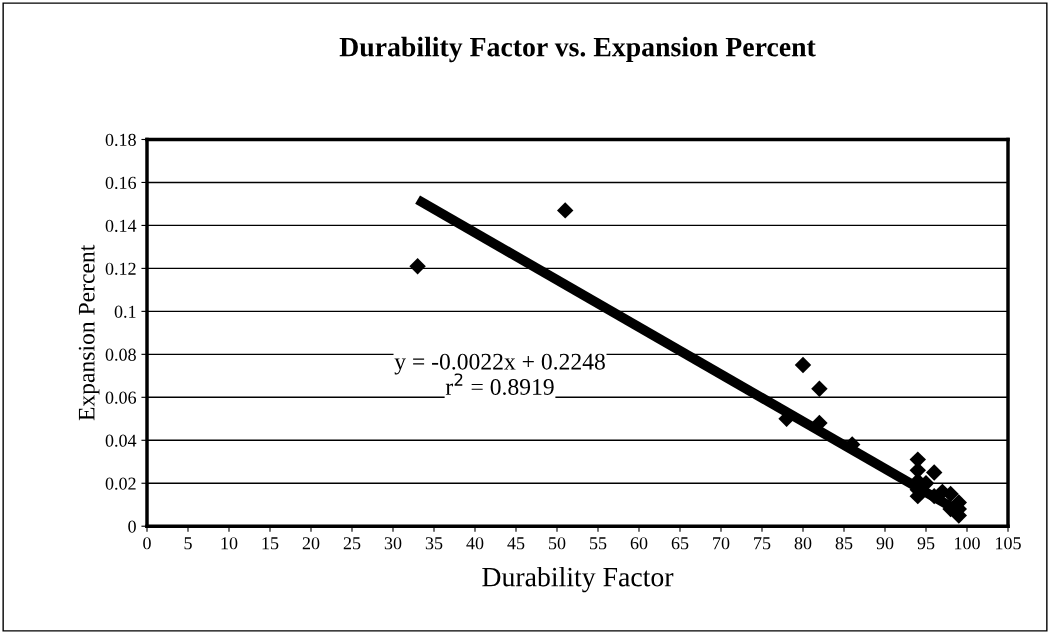 Image resolution: width=1050 pixels, height=634 pixels. Describe the element at coordinates (557, 543) in the screenshot. I see `x-tick-label: 50` at that location.